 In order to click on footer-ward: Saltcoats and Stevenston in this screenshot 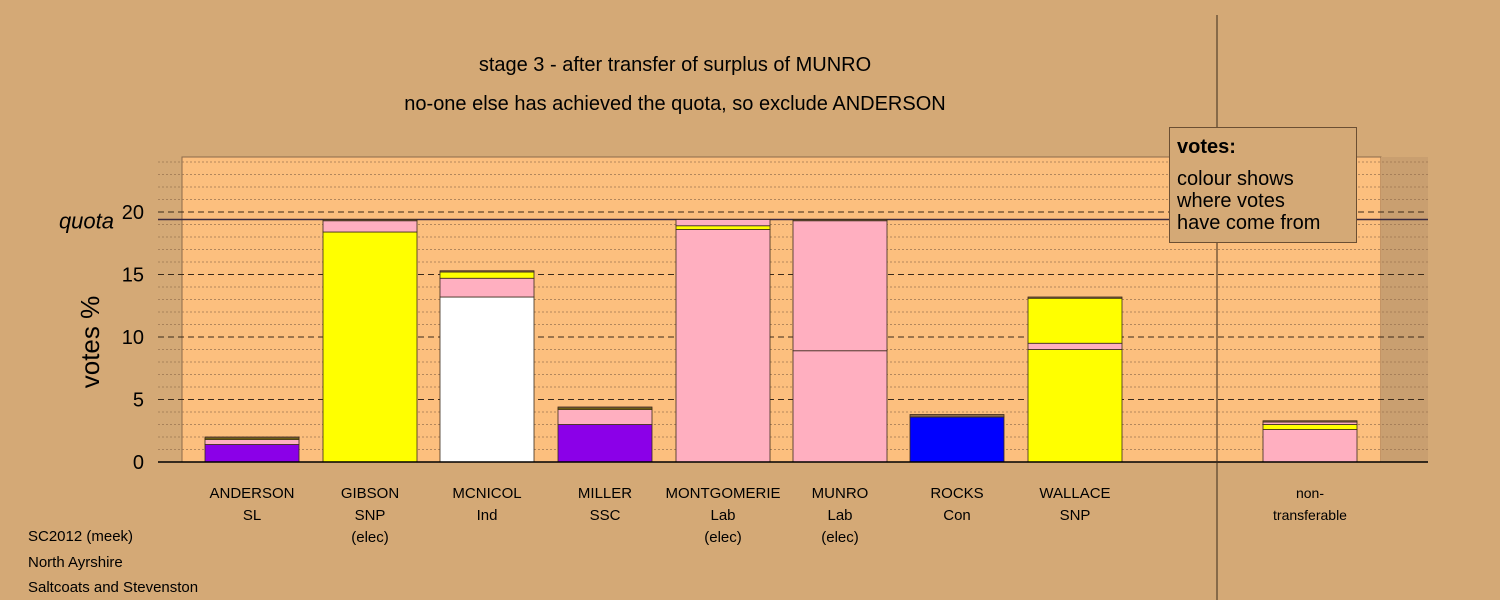, I will do `click(113, 587)`.